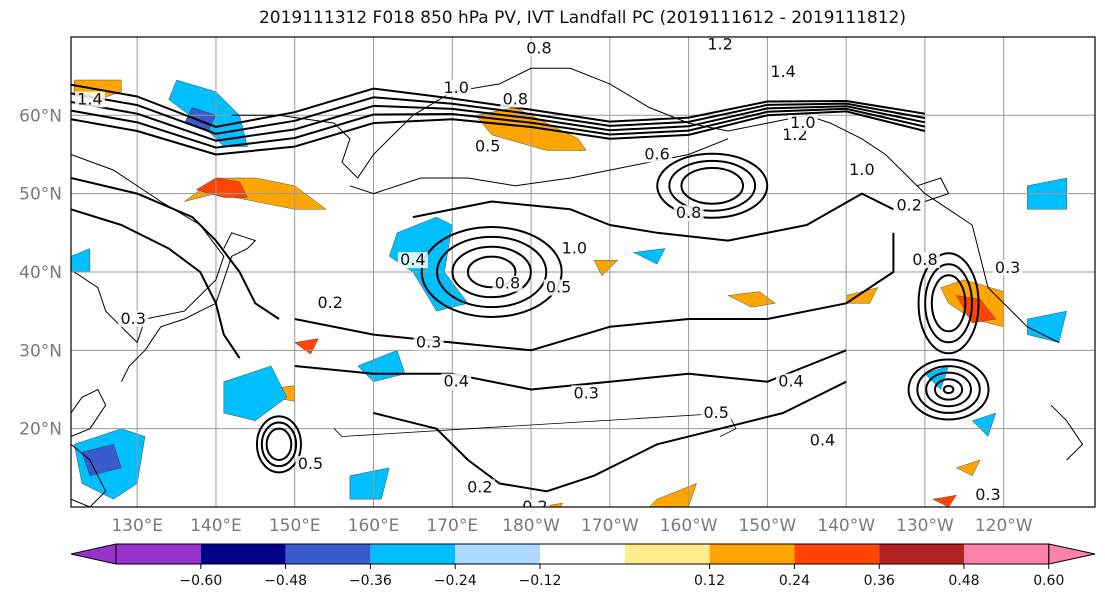  What do you see at coordinates (846, 526) in the screenshot?
I see `lon-label: 140°W` at bounding box center [846, 526].